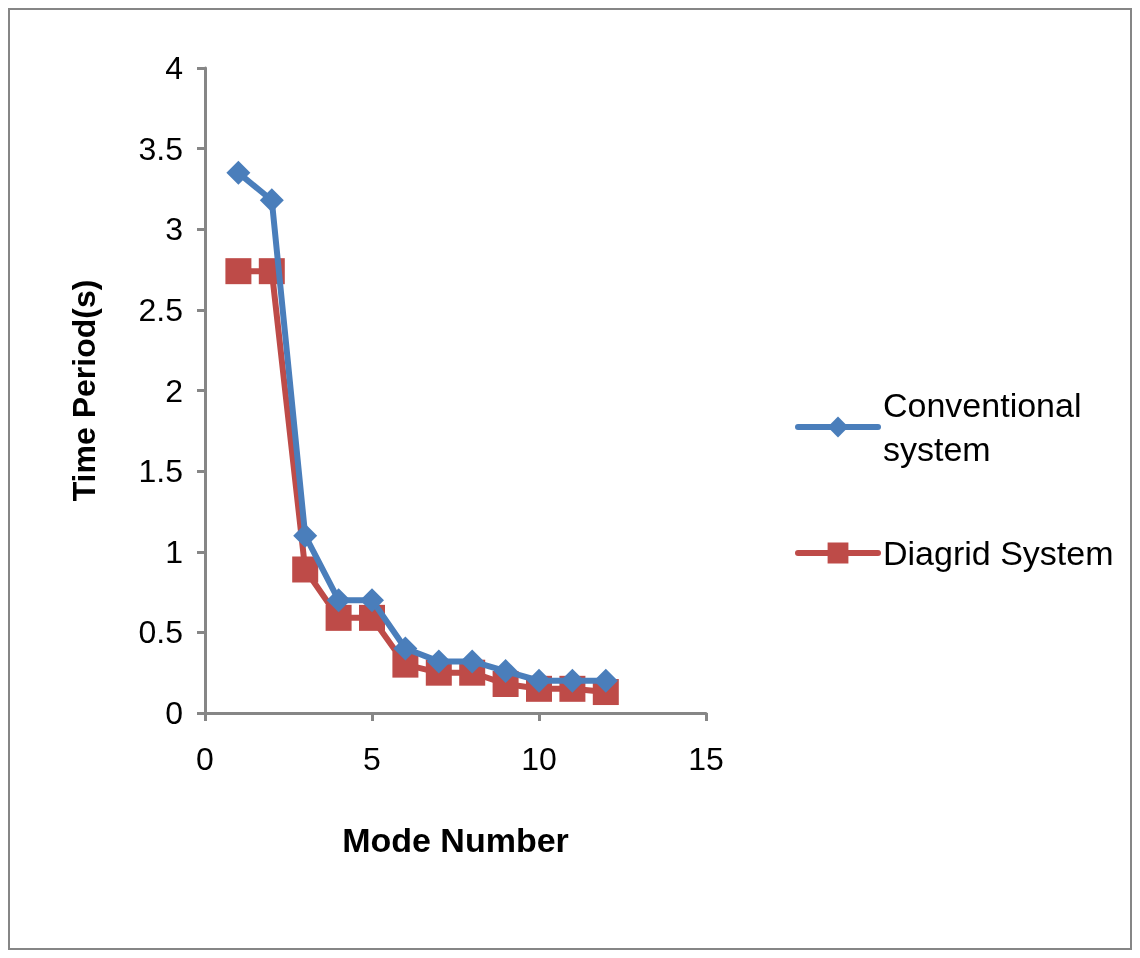 This screenshot has width=1140, height=958. Describe the element at coordinates (372, 759) in the screenshot. I see `x-tick-label: 5` at that location.